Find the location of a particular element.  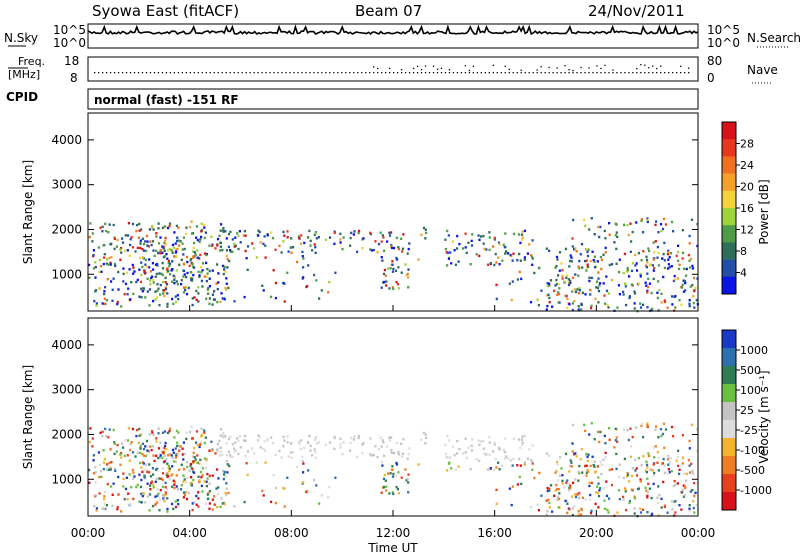

freq-dots is located at coordinates (392, 69).